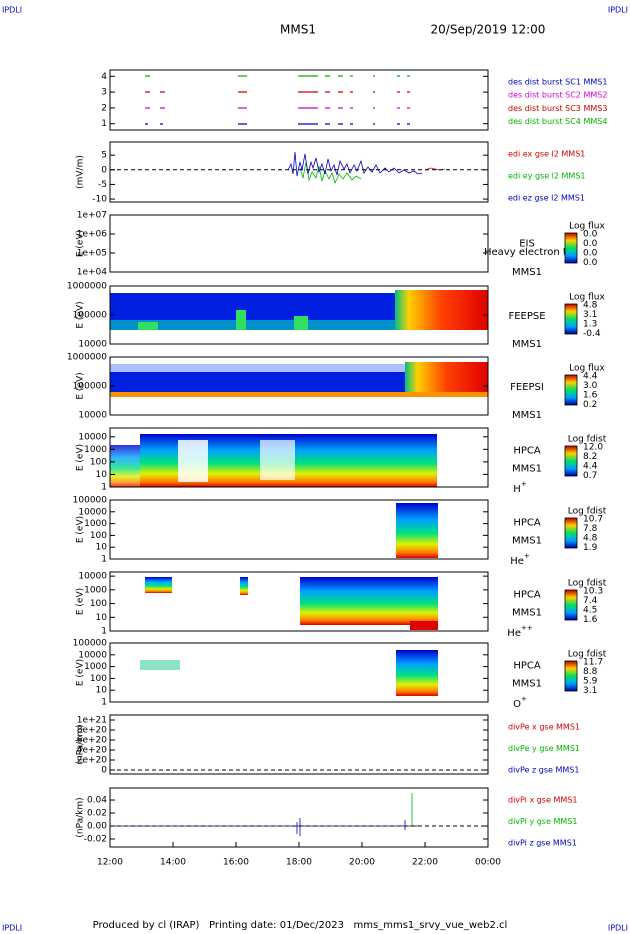  I want to click on y-tick-label: -10, so click(99, 200).